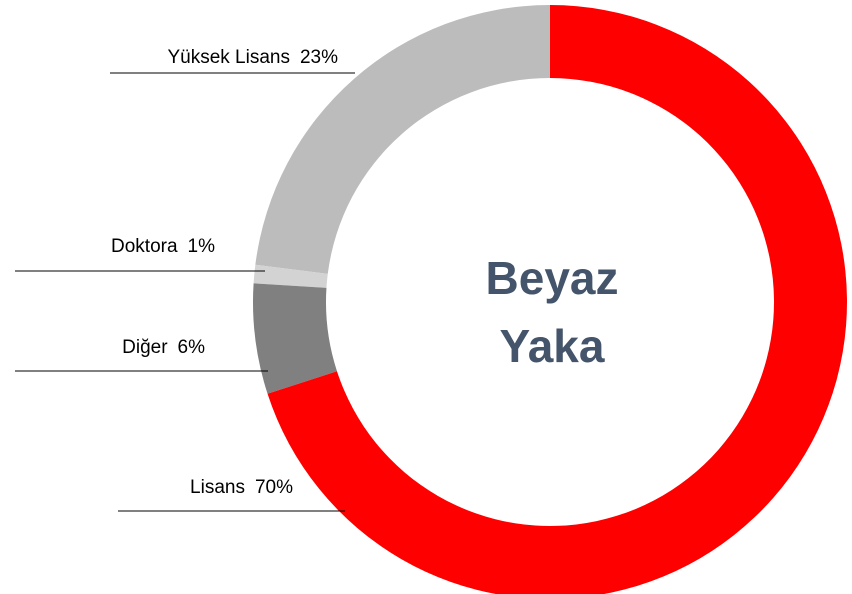 The width and height of the screenshot is (852, 594). Describe the element at coordinates (144, 246) in the screenshot. I see `category-label: Doktora` at that location.